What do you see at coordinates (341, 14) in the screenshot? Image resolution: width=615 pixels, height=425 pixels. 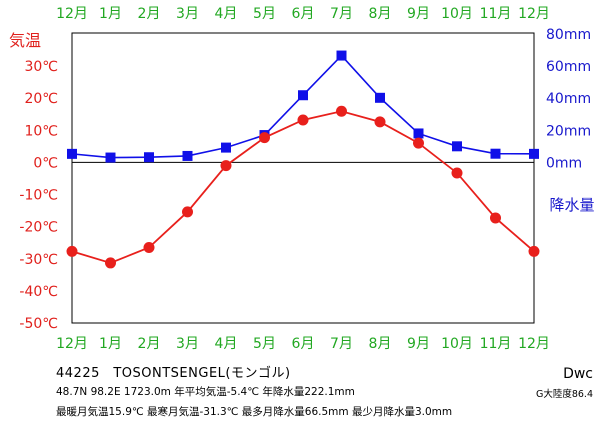 I see `month-label-top: 7月` at bounding box center [341, 14].